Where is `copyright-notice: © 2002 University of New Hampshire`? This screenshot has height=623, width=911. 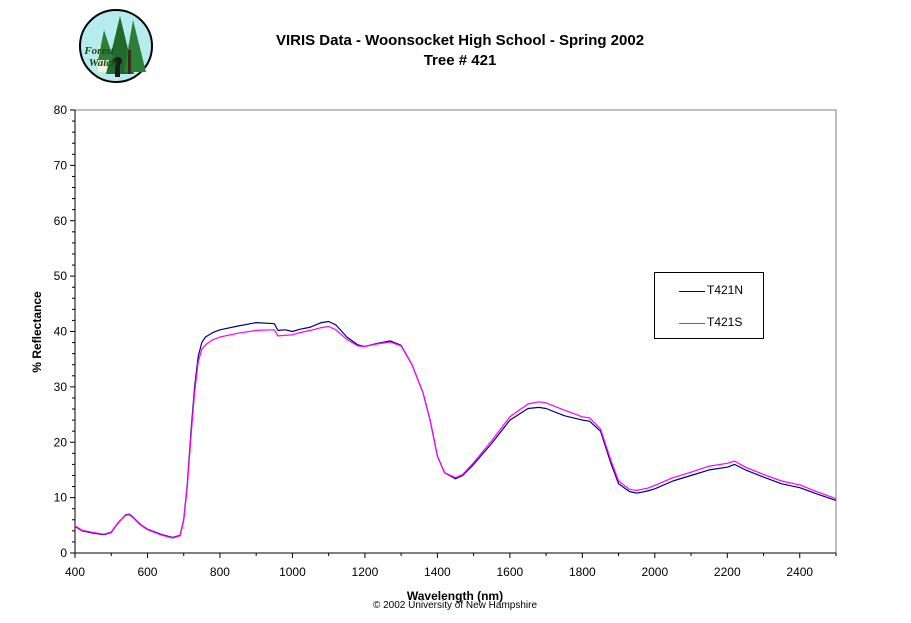 copyright-notice: © 2002 University of New Hampshire is located at coordinates (455, 605).